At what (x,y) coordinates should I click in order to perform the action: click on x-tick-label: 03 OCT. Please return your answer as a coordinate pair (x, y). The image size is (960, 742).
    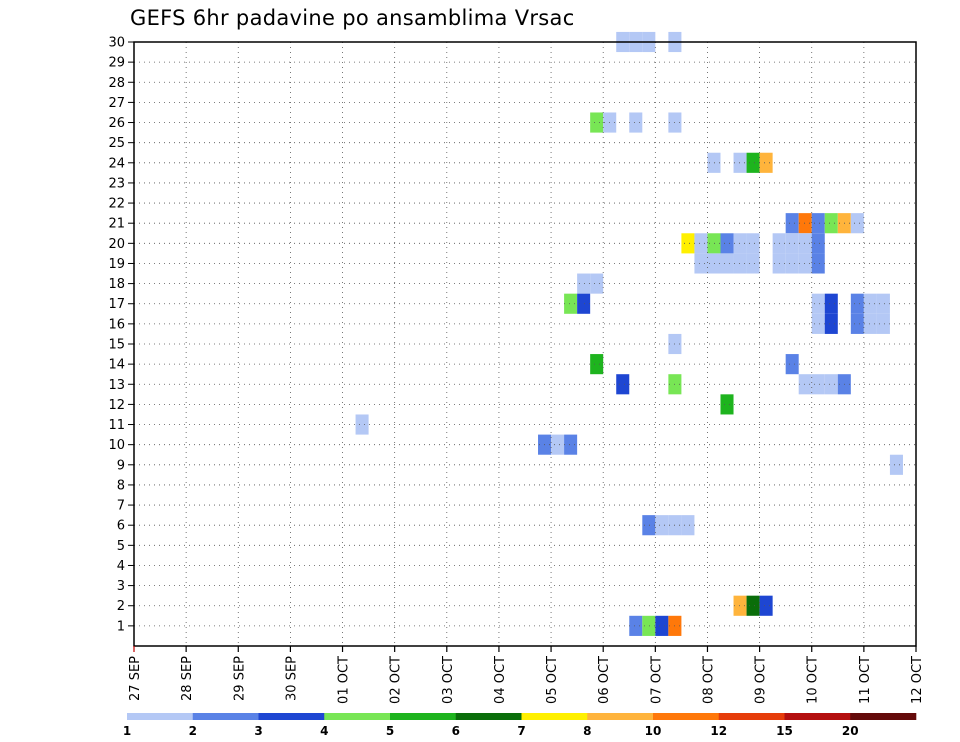
    Looking at the image, I should click on (448, 680).